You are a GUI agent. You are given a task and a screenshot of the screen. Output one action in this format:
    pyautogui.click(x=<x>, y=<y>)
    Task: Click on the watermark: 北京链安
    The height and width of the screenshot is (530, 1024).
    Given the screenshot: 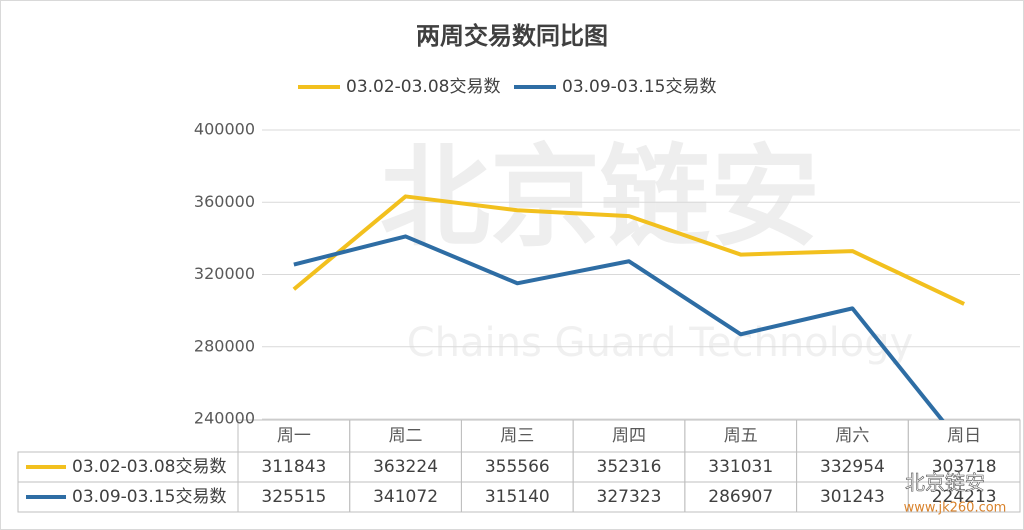 What is the action you would take?
    pyautogui.click(x=600, y=197)
    